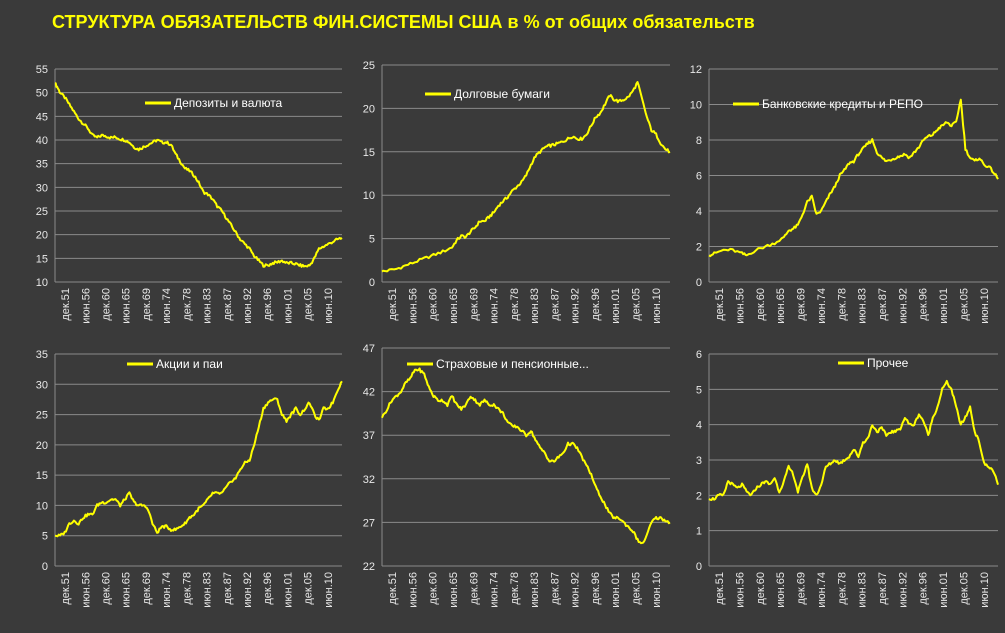  I want to click on y-tick-label: 22, so click(369, 567).